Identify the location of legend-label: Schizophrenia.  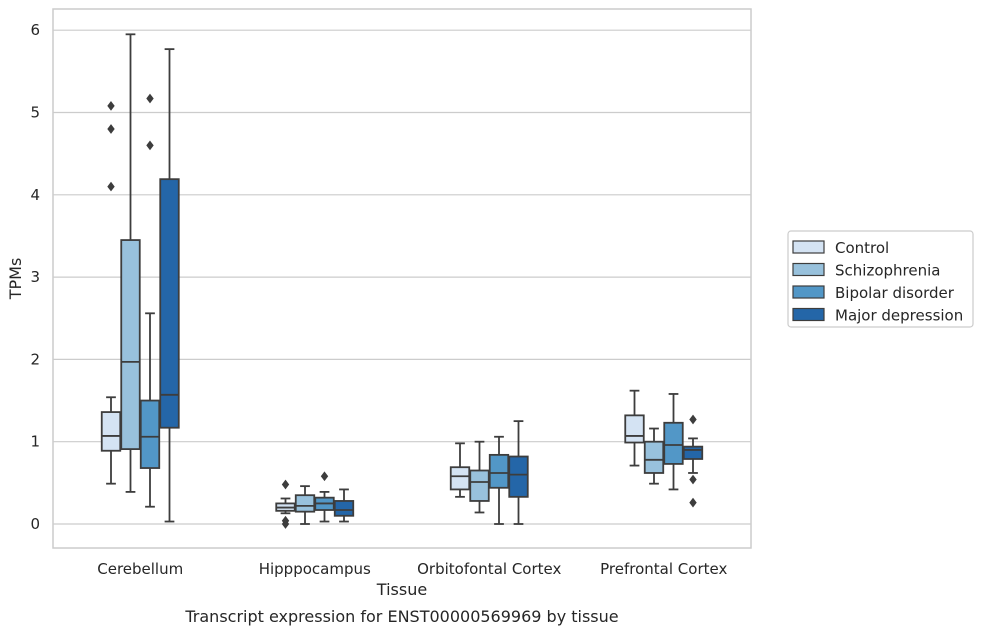
(887, 271).